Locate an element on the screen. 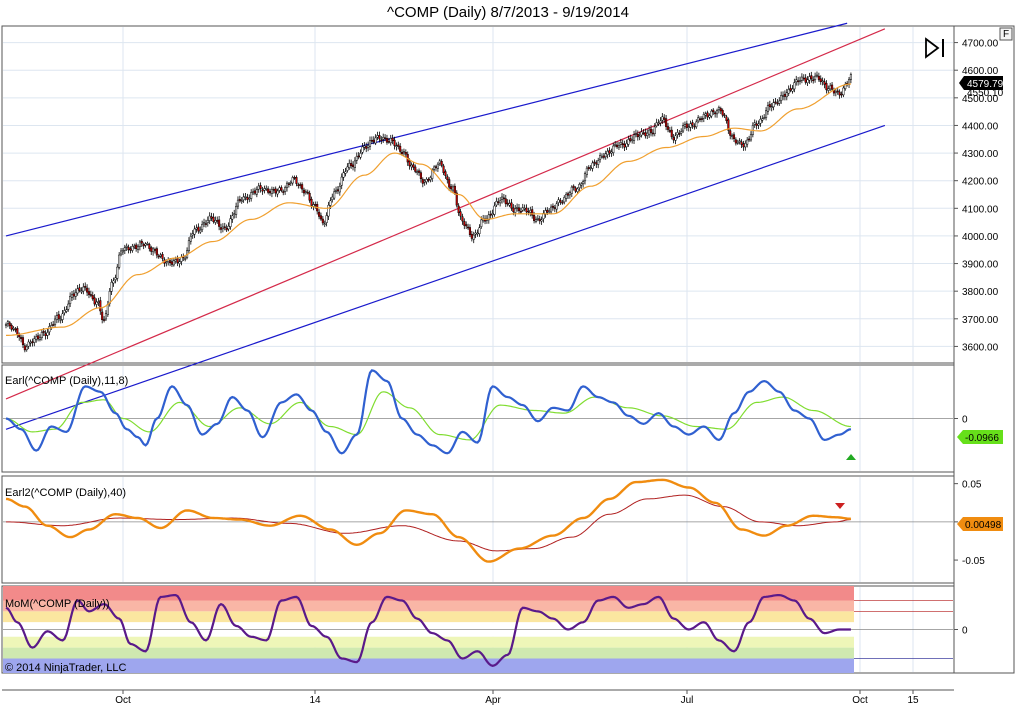 This screenshot has width=1016, height=720. f-button is located at coordinates (1006, 34).